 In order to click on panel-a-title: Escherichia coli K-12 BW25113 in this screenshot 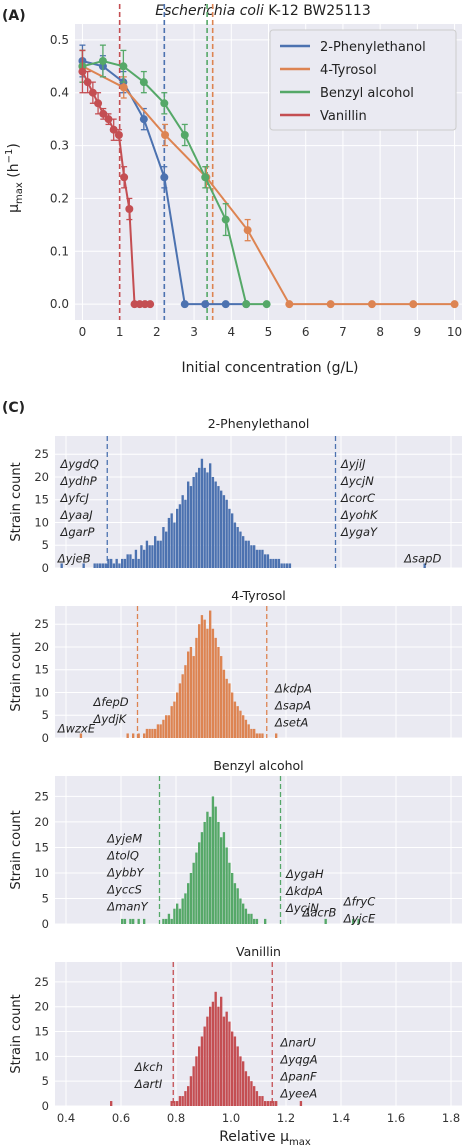, I will do `click(262, 11)`.